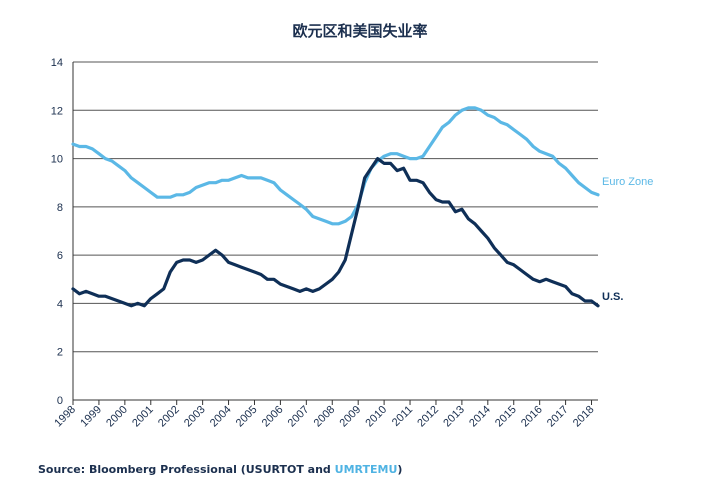 The height and width of the screenshot is (500, 720). What do you see at coordinates (60, 256) in the screenshot?
I see `y-tick-label: 6` at bounding box center [60, 256].